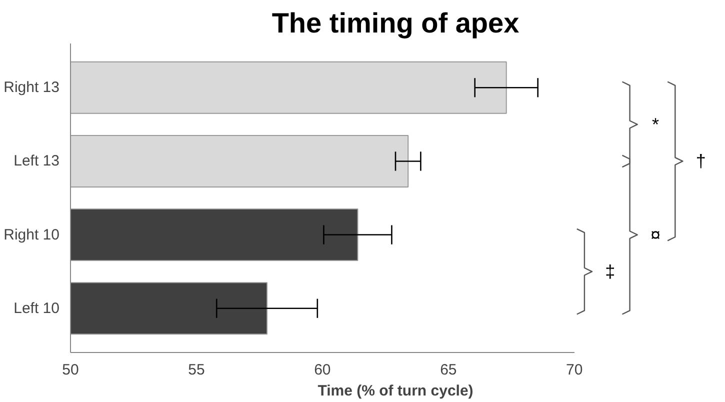 Image resolution: width=725 pixels, height=402 pixels. What do you see at coordinates (37, 308) in the screenshot?
I see `y-tick-label: Left 10` at bounding box center [37, 308].